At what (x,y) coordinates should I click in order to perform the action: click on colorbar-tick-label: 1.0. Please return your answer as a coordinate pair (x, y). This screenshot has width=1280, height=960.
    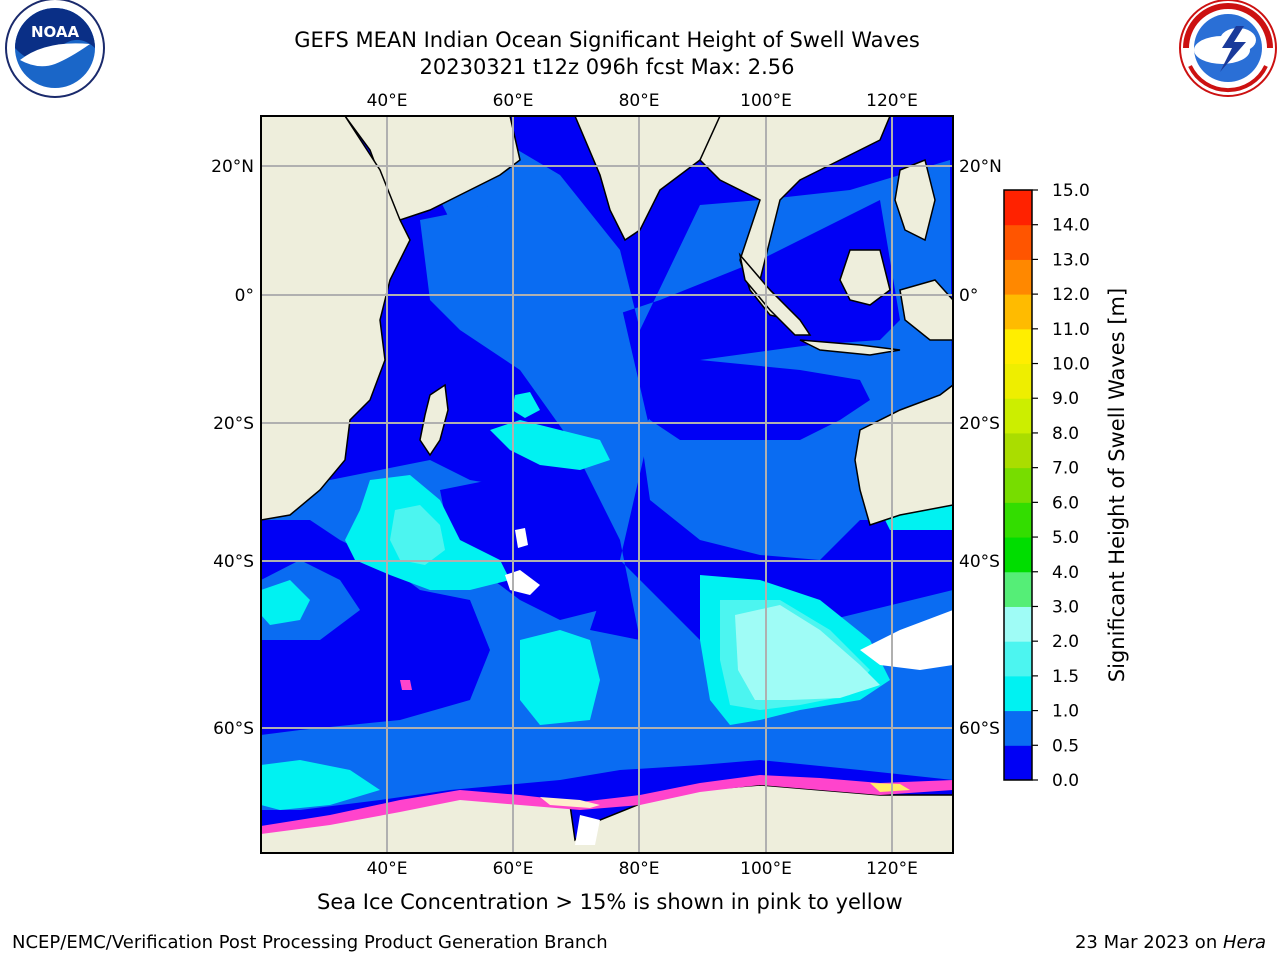
    Looking at the image, I should click on (1065, 712).